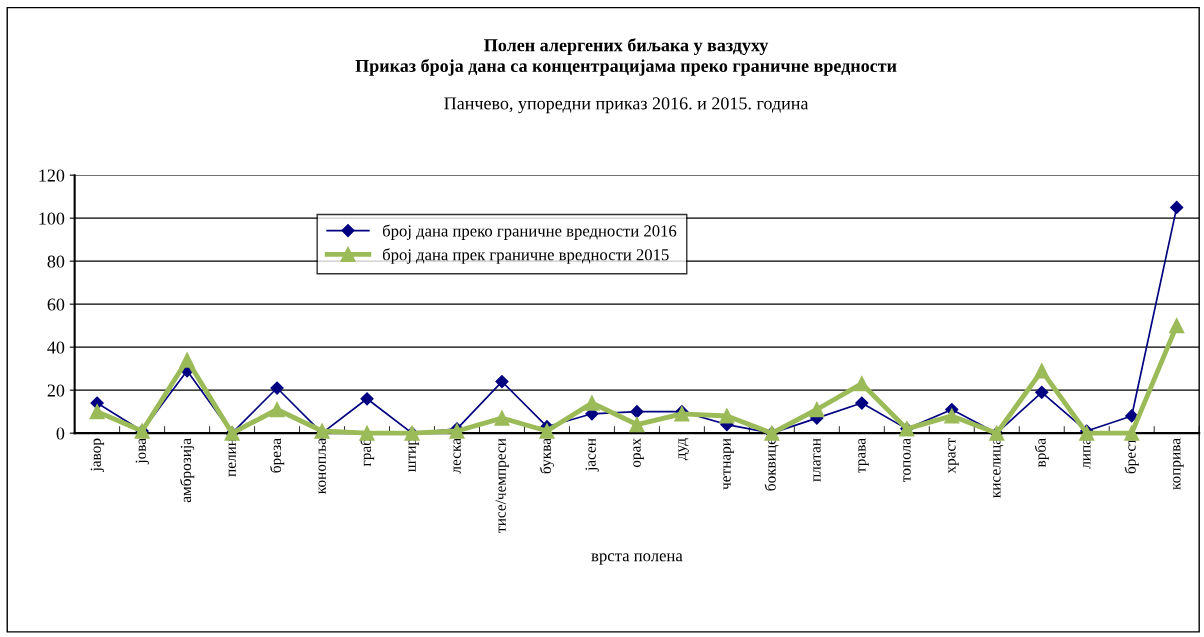 Image resolution: width=1204 pixels, height=637 pixels. Describe the element at coordinates (728, 464) in the screenshot. I see `x-tick-label: четнари` at that location.